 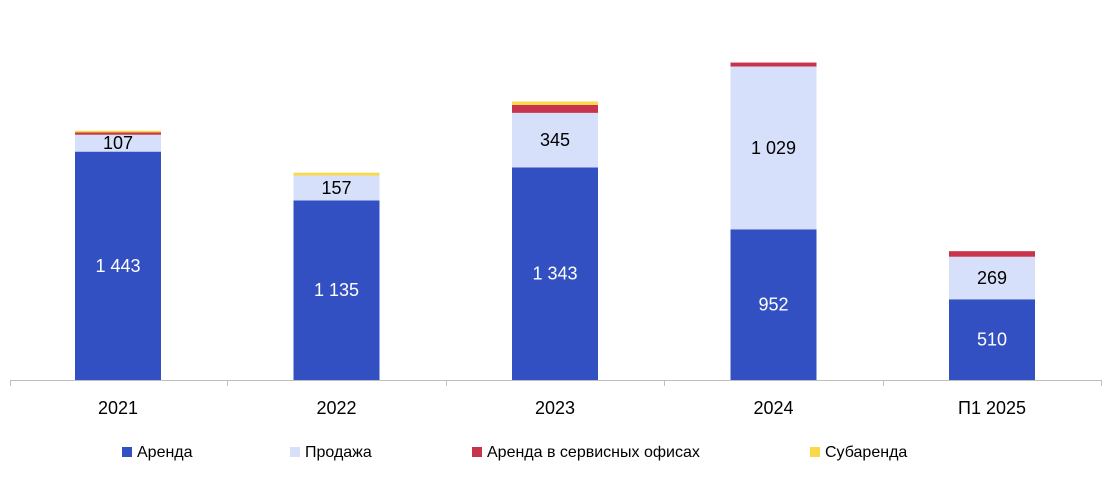 I want to click on legend-label-series-3: Субаренда, so click(x=866, y=452).